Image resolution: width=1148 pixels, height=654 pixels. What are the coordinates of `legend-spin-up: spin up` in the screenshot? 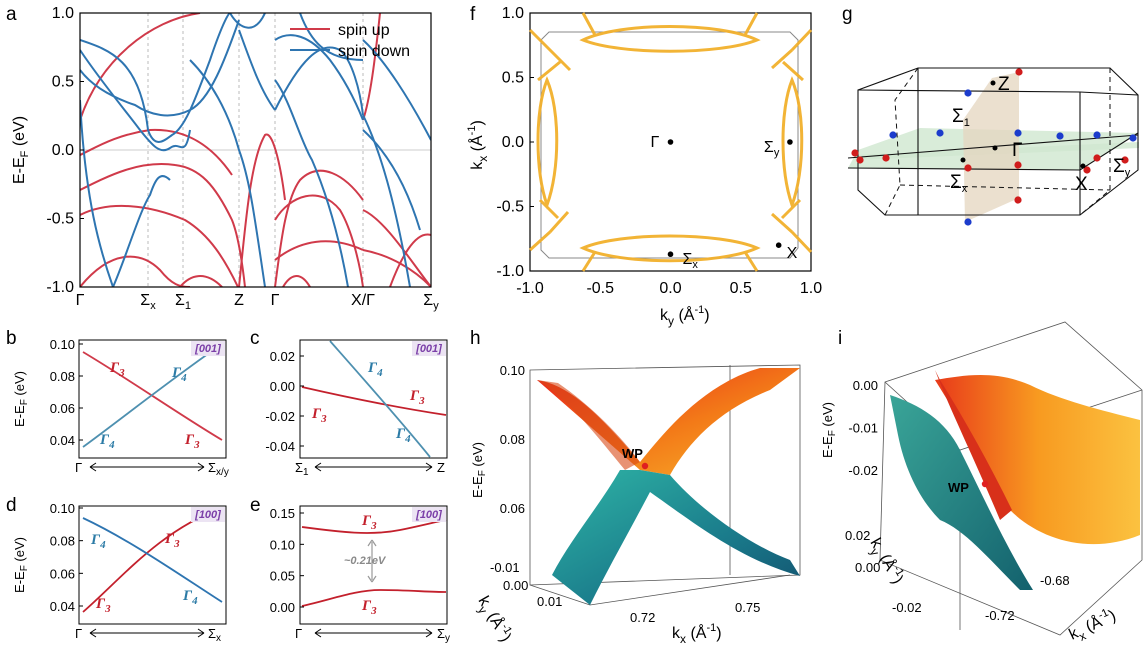 It's located at (364, 30).